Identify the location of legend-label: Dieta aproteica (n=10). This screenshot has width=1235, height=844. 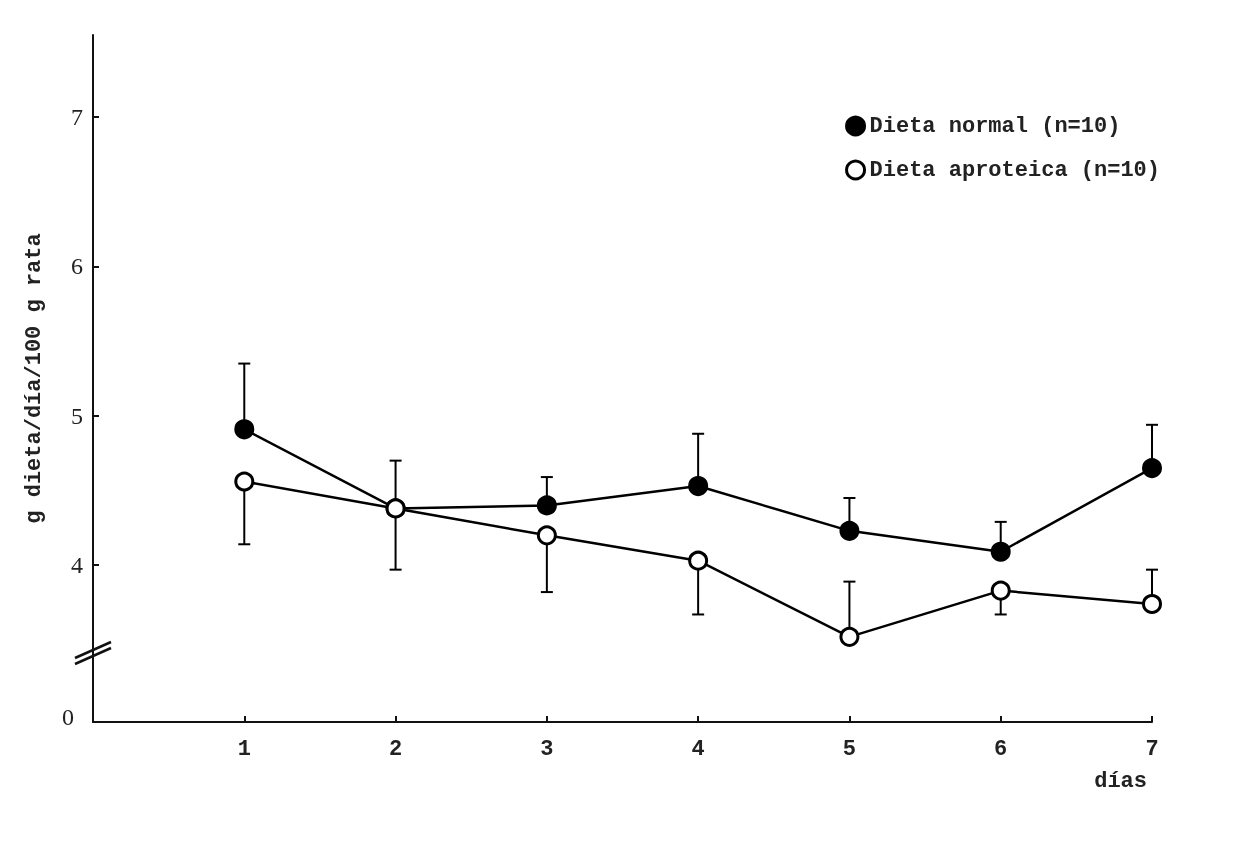
(1015, 170).